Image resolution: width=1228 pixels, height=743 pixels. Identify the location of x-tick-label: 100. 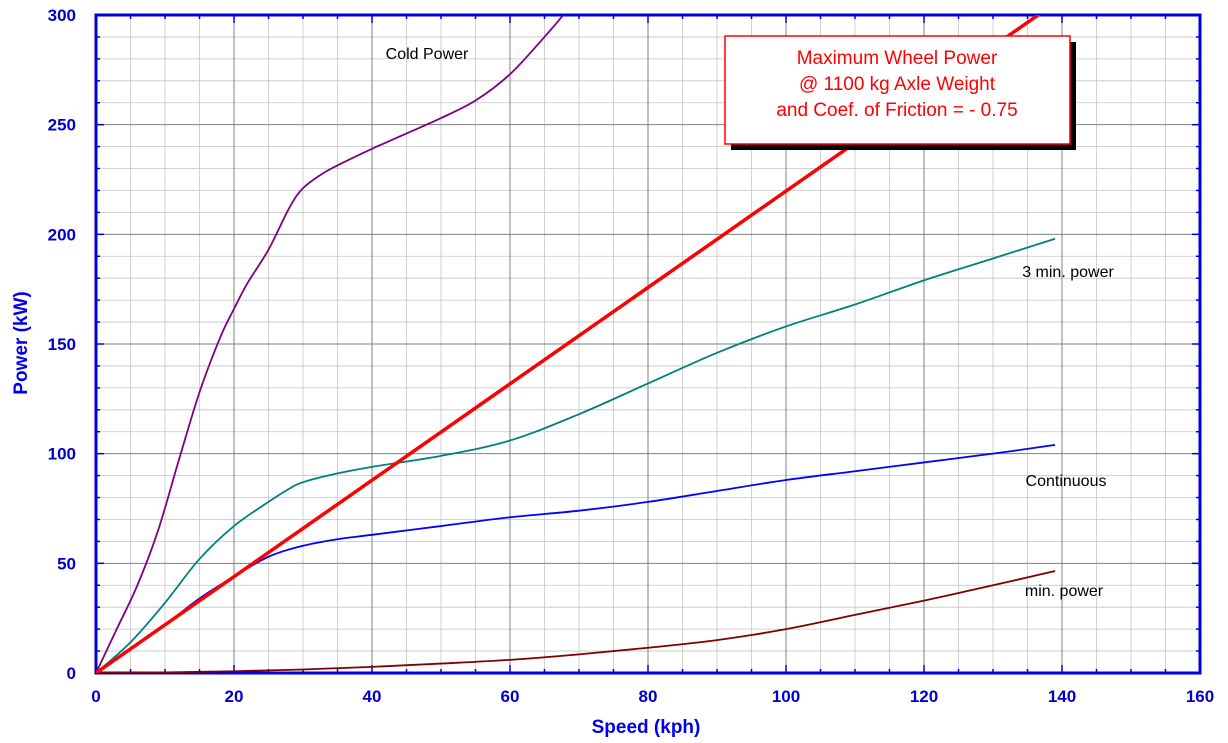
(786, 696).